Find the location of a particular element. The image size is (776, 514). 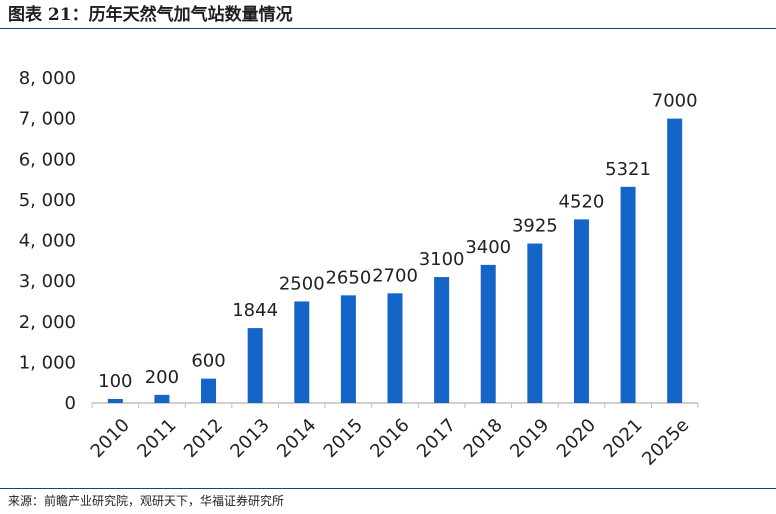

figure-title: 图表 21：历年天然气加气站数量情况 is located at coordinates (150, 15).